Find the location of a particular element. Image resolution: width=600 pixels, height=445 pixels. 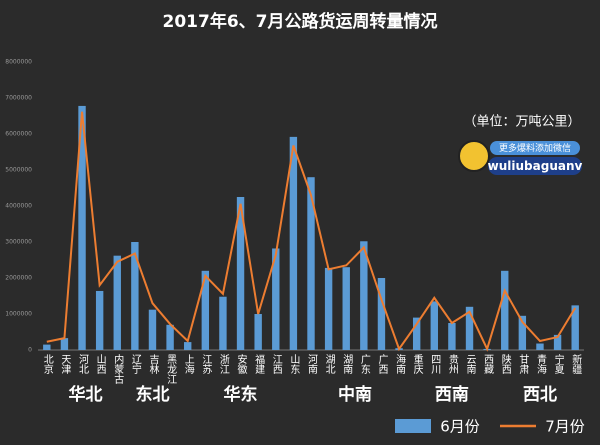

x-tick-label: 黑龙江 is located at coordinates (171, 369).